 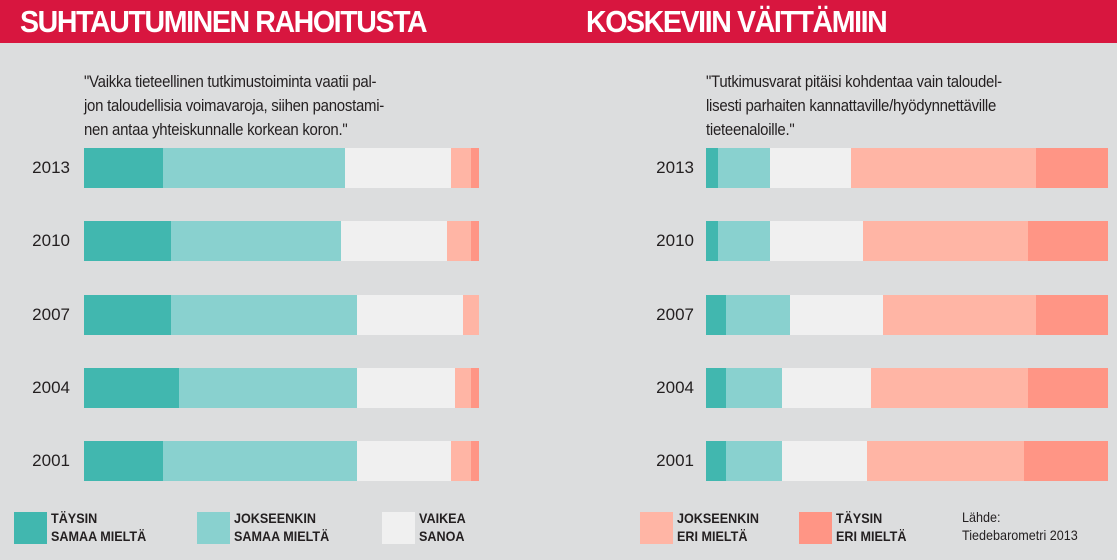 I want to click on legend-label: VAIKEA SANOA, so click(x=442, y=527).